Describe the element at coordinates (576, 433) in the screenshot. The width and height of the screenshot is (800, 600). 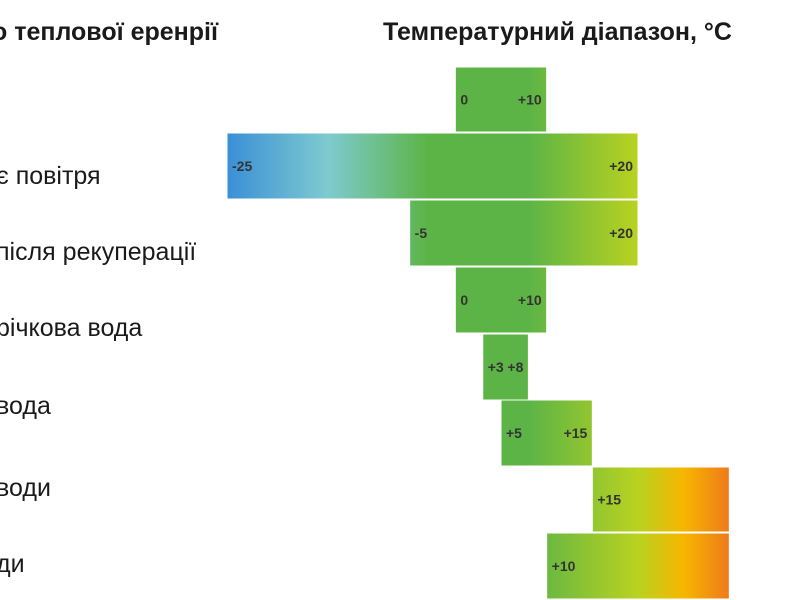
I see `range-end-label-5: +15` at that location.